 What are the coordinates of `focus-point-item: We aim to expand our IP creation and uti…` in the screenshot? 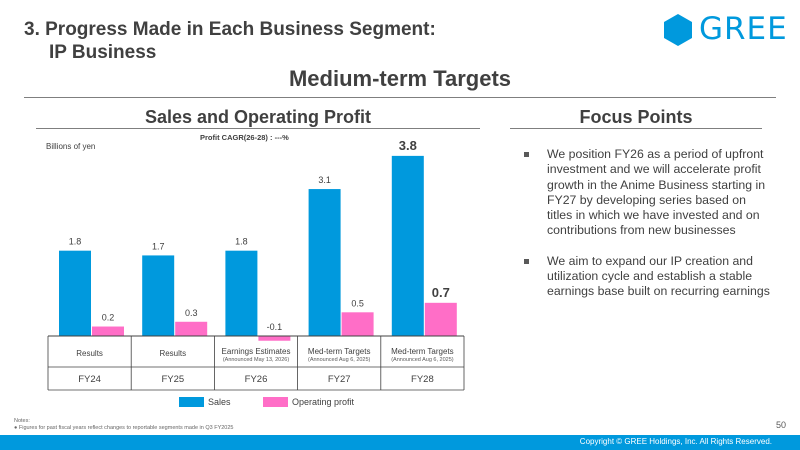 It's located at (645, 277).